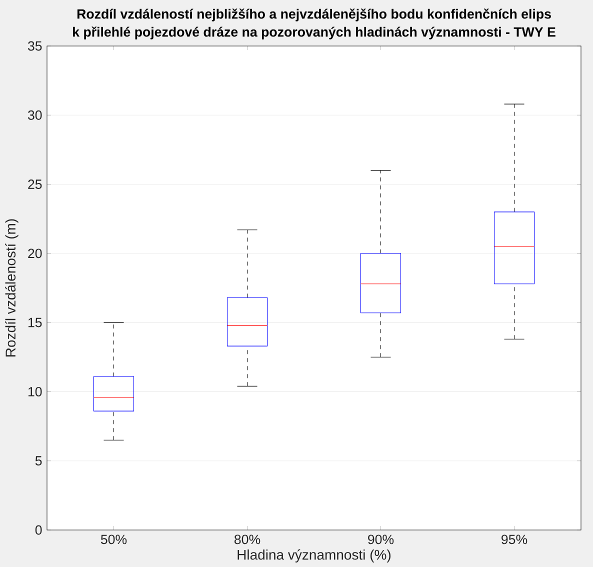  I want to click on y-axis-title: Rozdíl vzdáleností (m), so click(11, 287).